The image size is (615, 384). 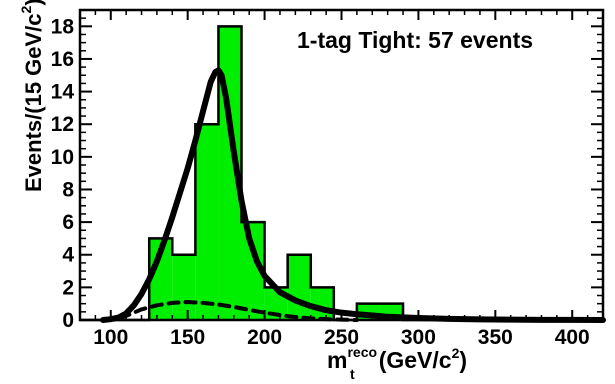 What do you see at coordinates (418, 337) in the screenshot?
I see `x-tick-label: 300` at bounding box center [418, 337].